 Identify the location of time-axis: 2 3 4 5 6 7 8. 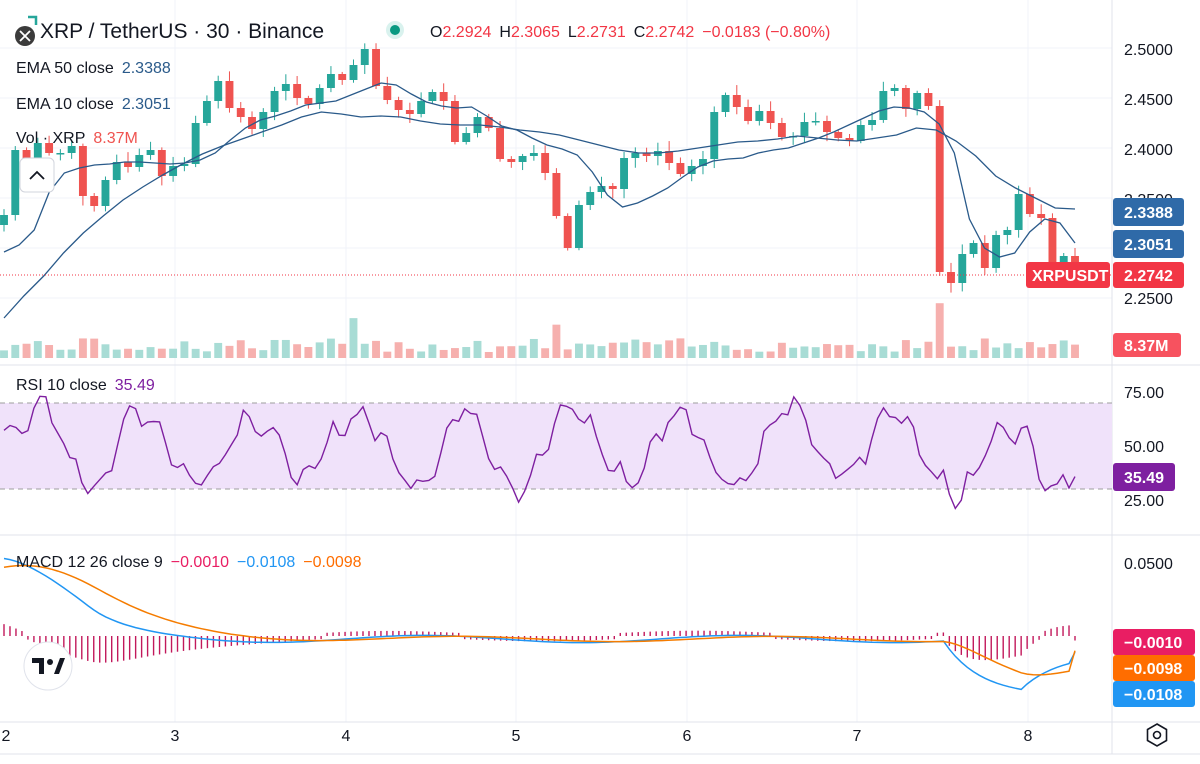
(517, 736).